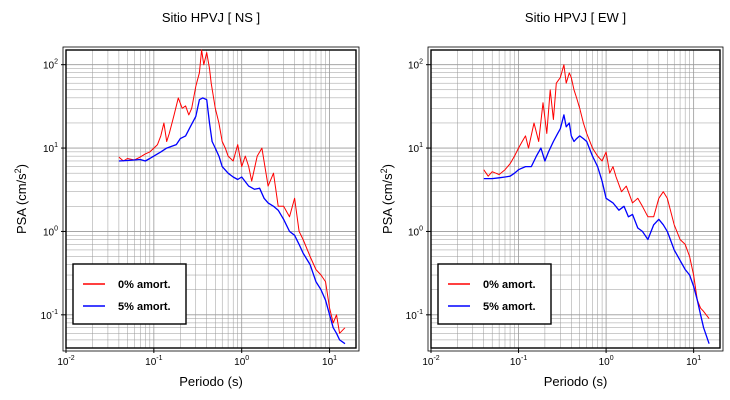  I want to click on chart-title: Sitio HPVJ [ NS ], so click(211, 17).